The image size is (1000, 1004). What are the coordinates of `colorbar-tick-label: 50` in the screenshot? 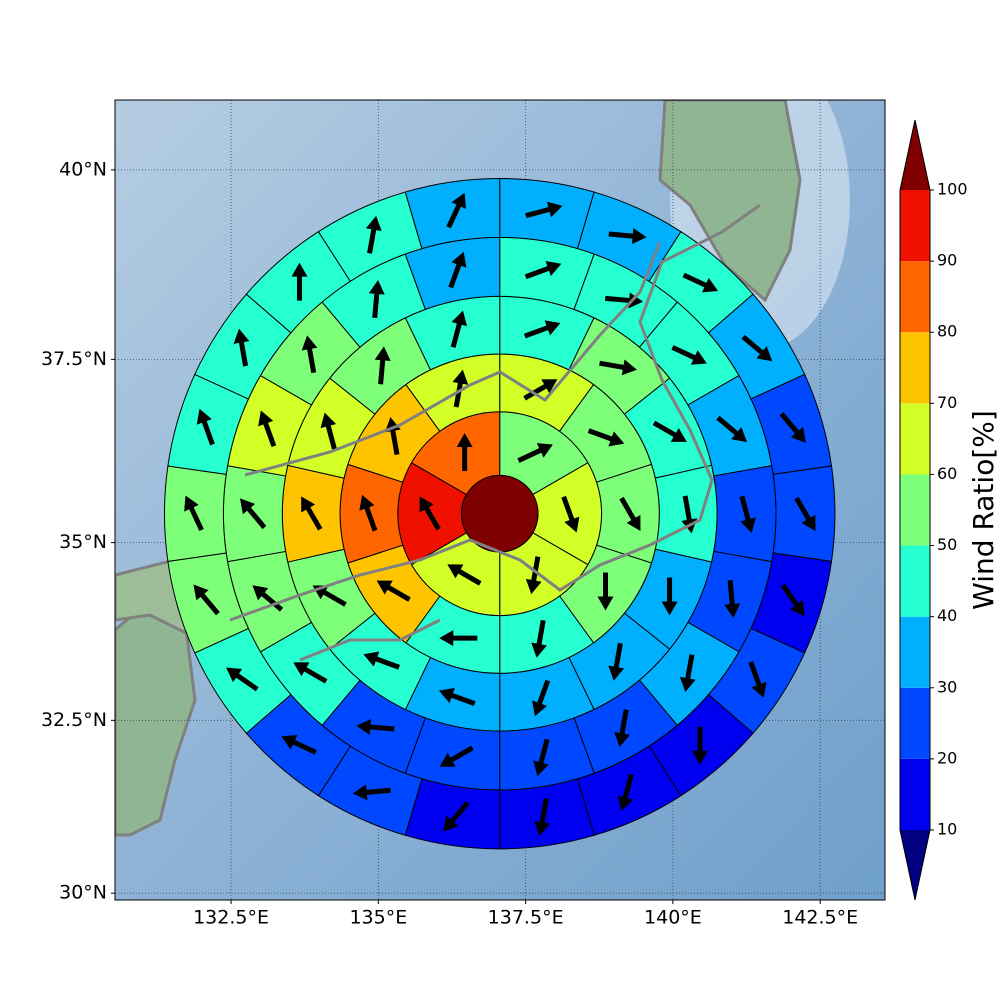 It's located at (947, 544).